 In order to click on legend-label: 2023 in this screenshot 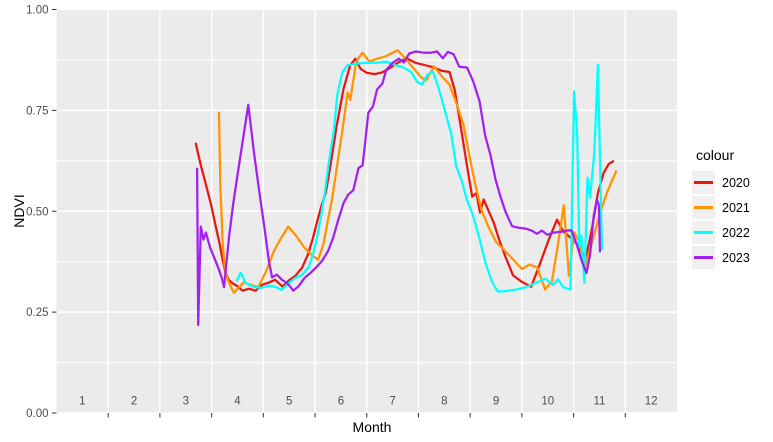, I will do `click(736, 257)`.